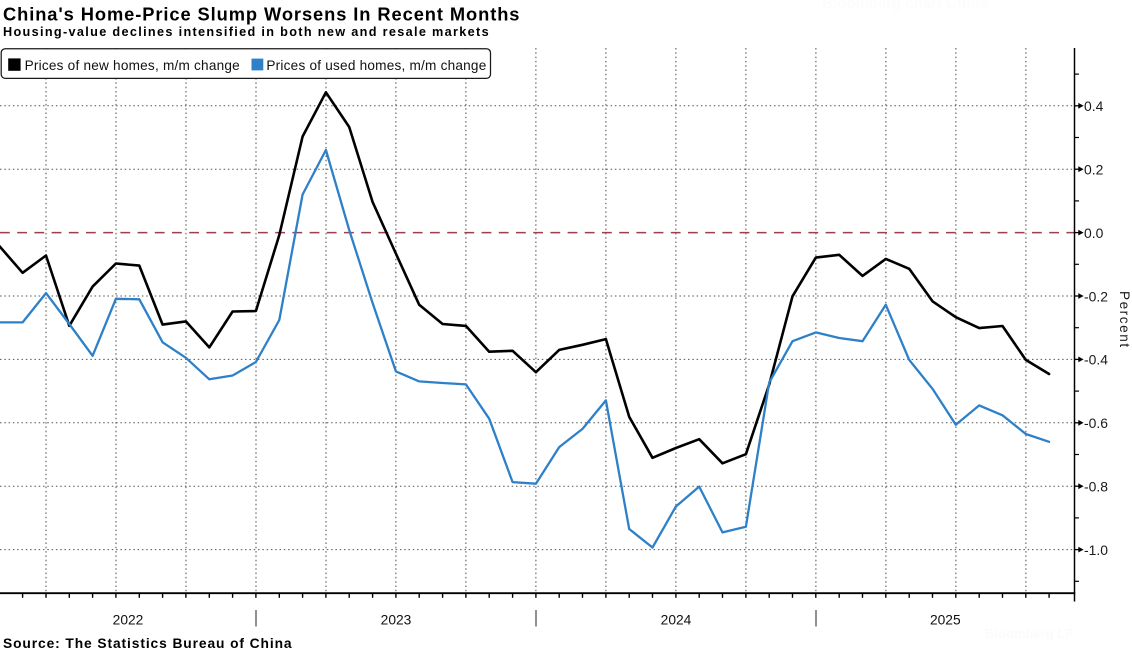  What do you see at coordinates (148, 643) in the screenshot?
I see `svg-text:Source: The Statistics Bureau: Source: The Statistics Bureau of China` at bounding box center [148, 643].